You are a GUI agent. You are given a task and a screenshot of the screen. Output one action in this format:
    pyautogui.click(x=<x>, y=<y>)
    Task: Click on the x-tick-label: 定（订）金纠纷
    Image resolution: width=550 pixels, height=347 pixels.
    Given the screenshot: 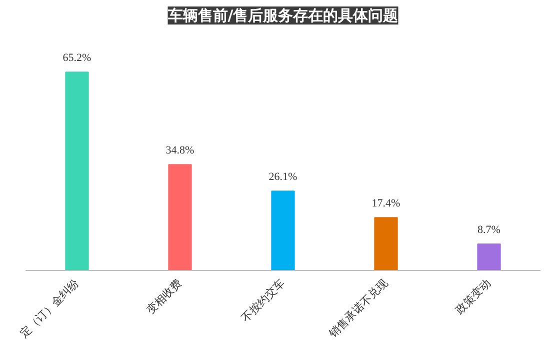 What is the action you would take?
    pyautogui.click(x=50, y=308)
    